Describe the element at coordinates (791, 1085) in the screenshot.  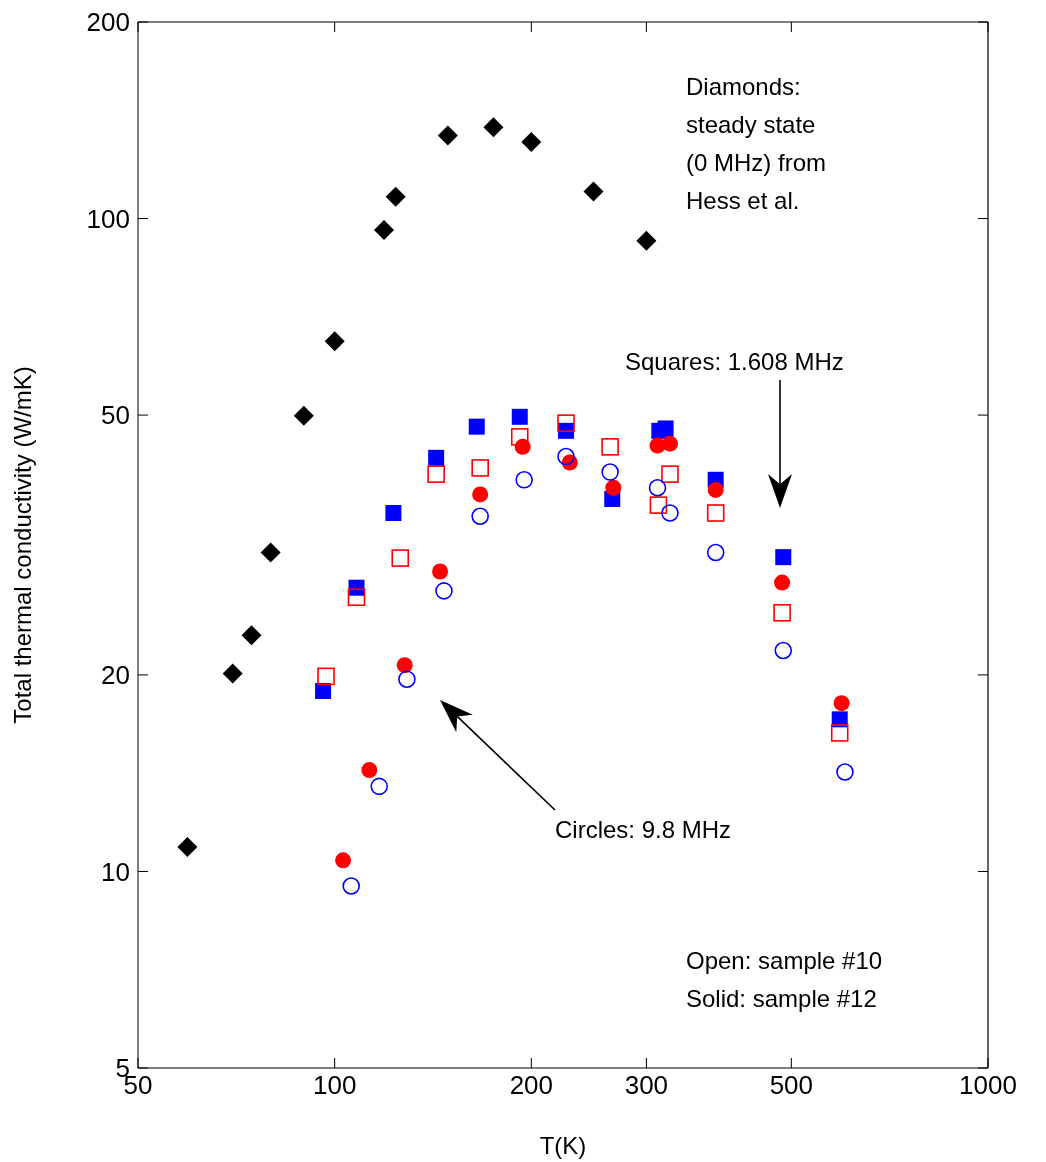
I see `x-tick-label: 500` at that location.